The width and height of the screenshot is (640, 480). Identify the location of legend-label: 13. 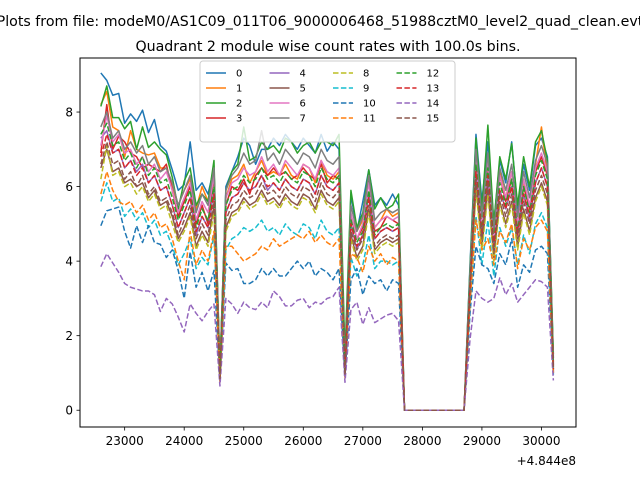
(433, 89).